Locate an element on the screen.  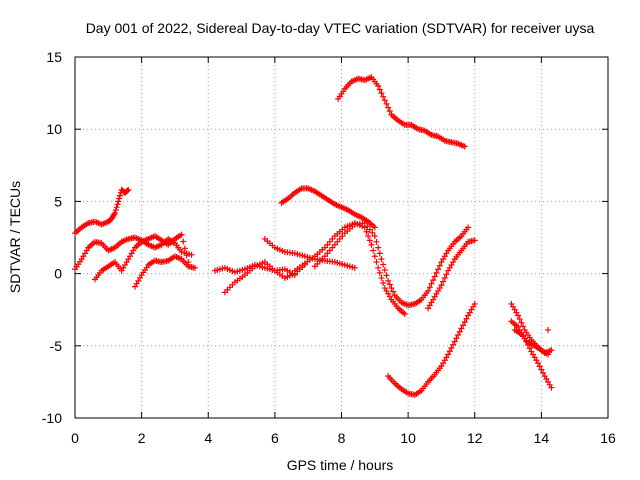
y-tick-label: 5 is located at coordinates (58, 201).